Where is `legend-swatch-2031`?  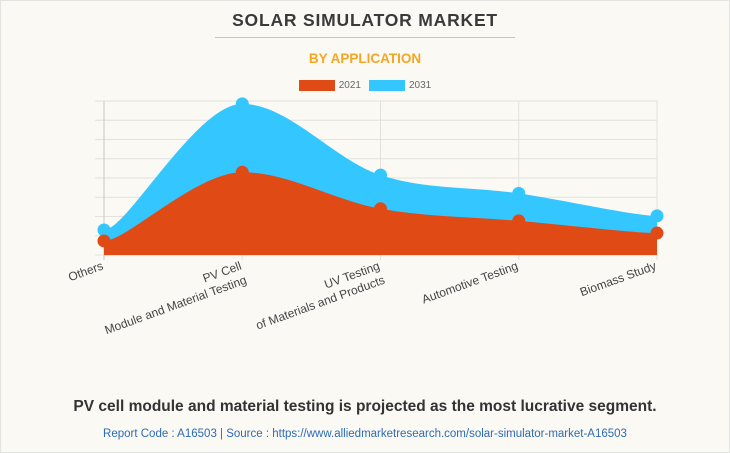
legend-swatch-2031 is located at coordinates (387, 85).